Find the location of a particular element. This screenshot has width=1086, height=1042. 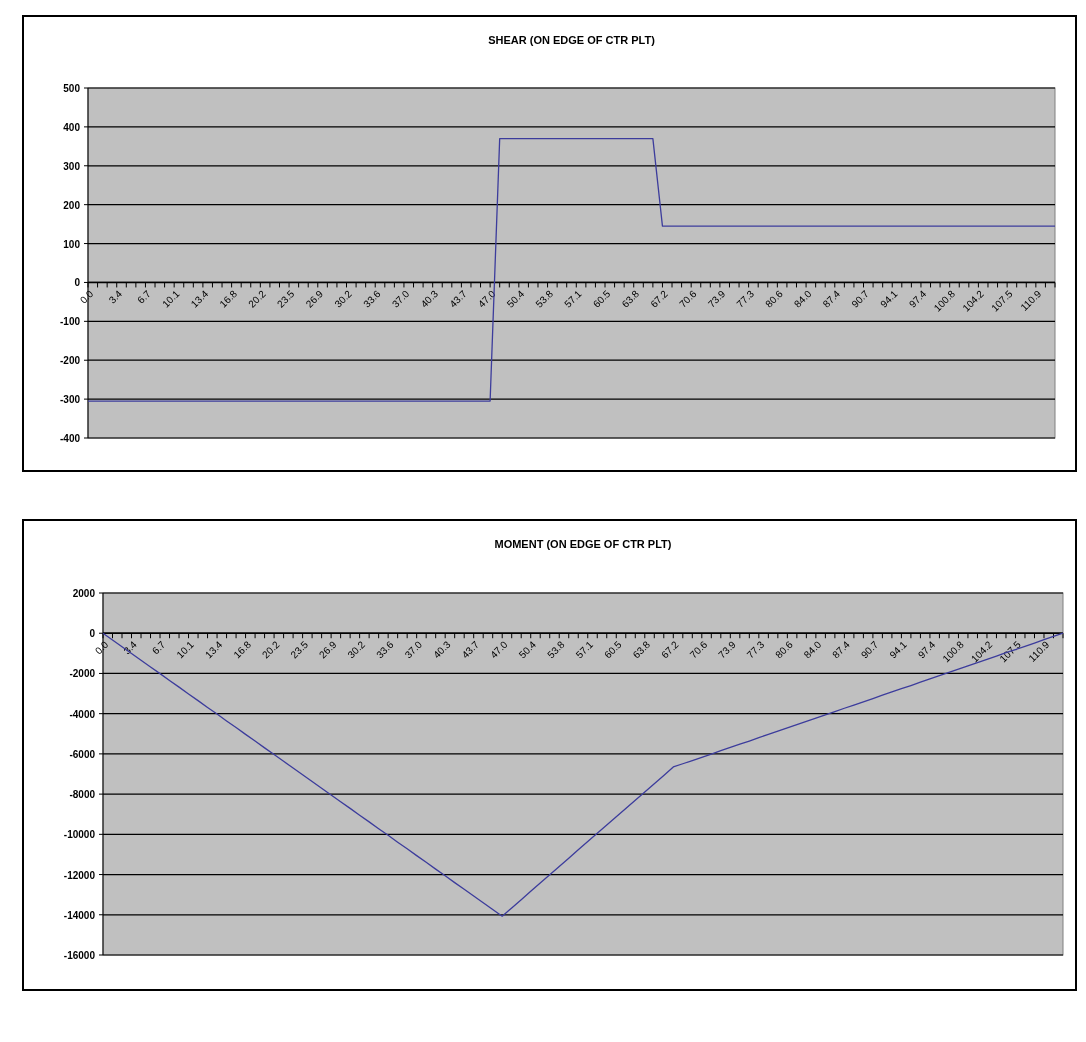

y-tick-label: 400 is located at coordinates (72, 127).